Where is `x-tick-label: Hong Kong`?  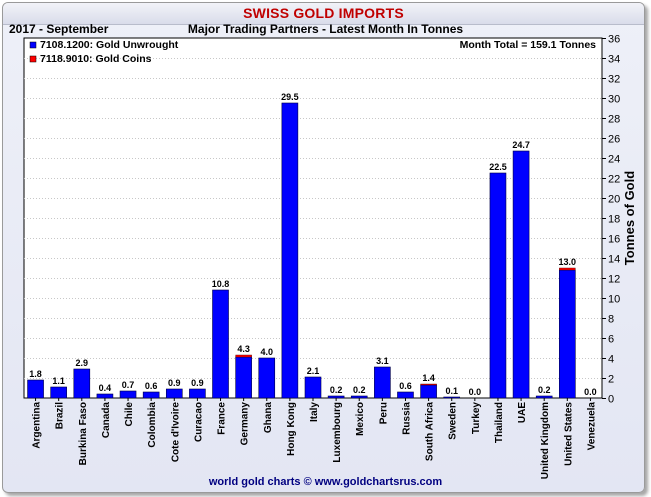
x-tick-label: Hong Kong is located at coordinates (291, 429).